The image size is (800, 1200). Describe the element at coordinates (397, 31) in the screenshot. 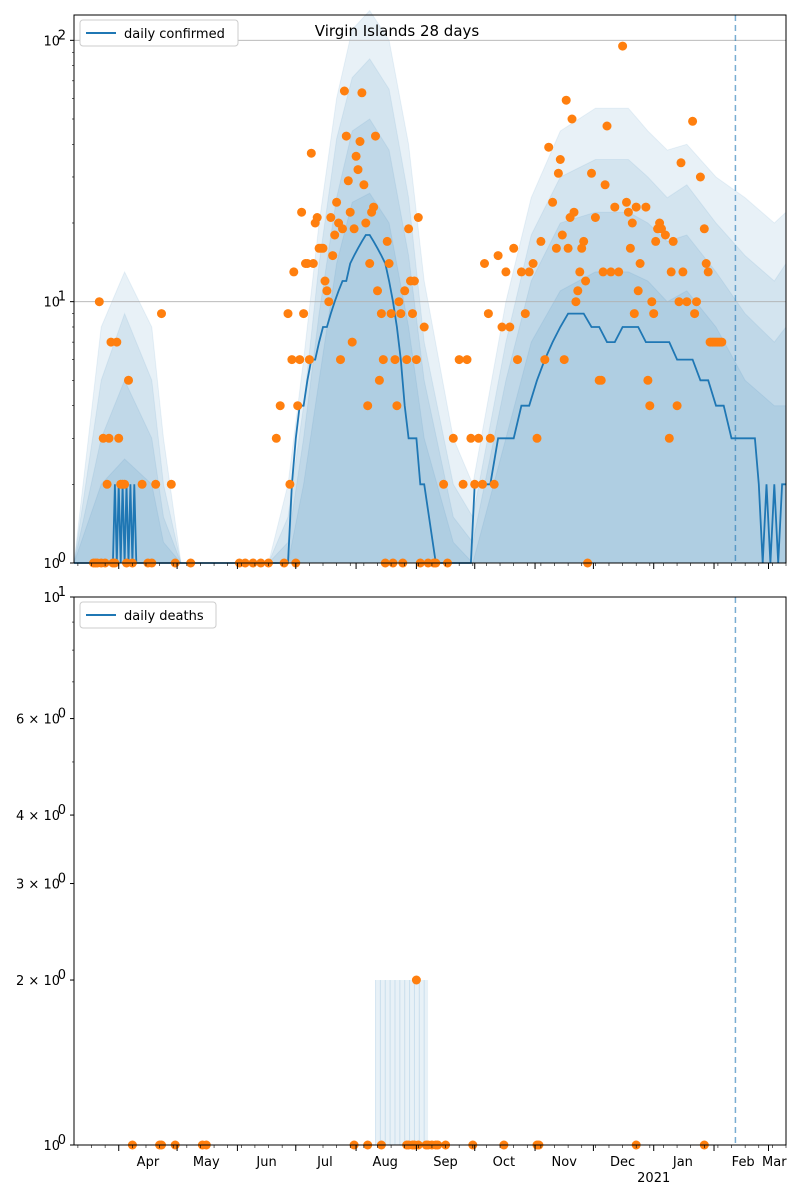

I see `chart-title: Virgin Islands 28 days` at that location.